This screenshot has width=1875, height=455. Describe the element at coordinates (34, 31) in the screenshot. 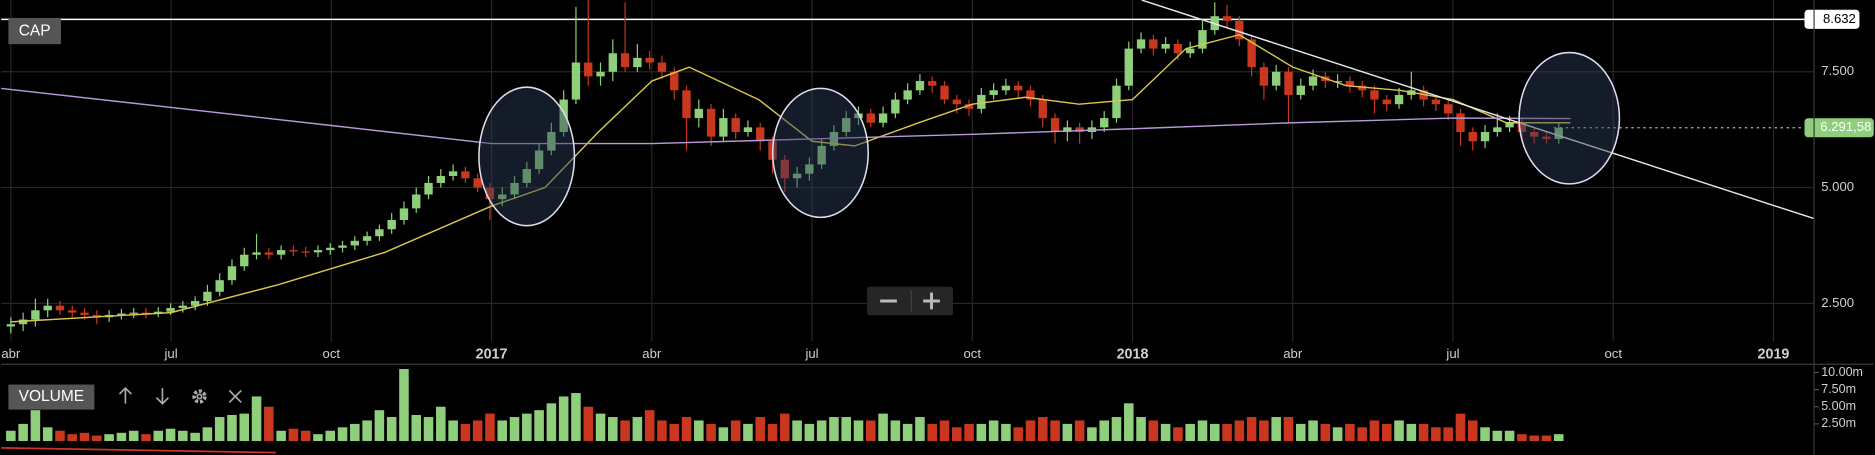

I see `symbol-badge` at that location.